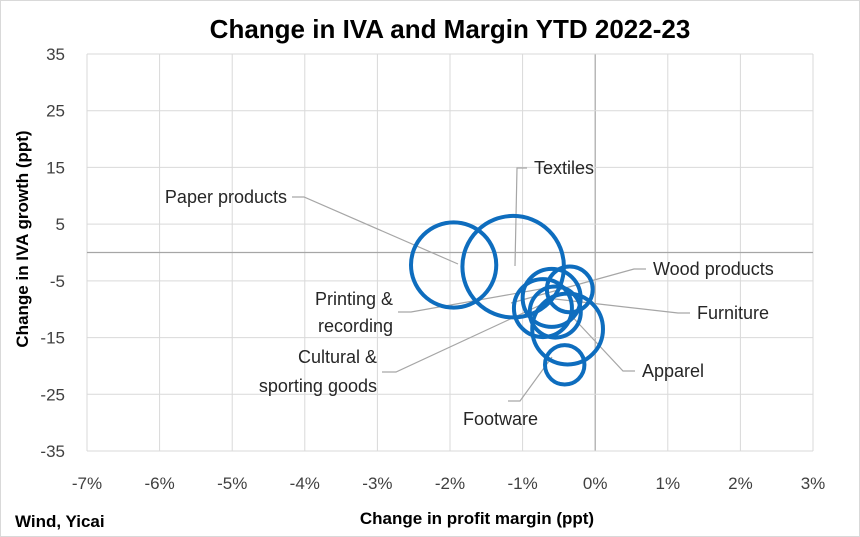  What do you see at coordinates (57, 281) in the screenshot?
I see `y-tick-label: -5` at bounding box center [57, 281].